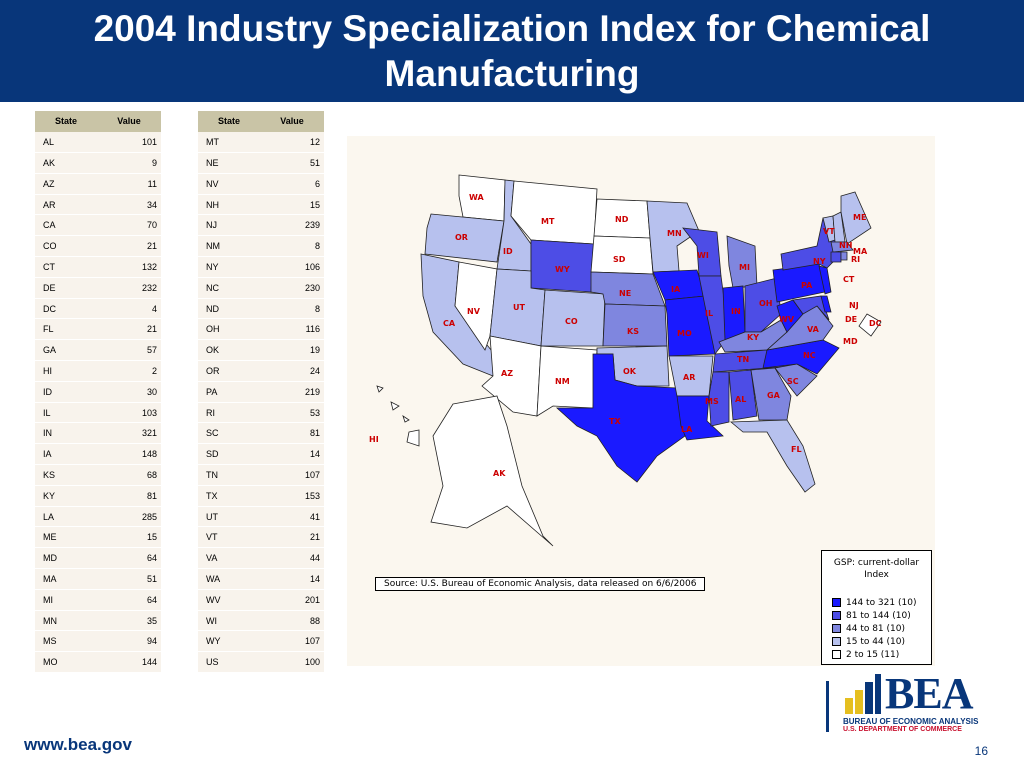  Describe the element at coordinates (129, 641) in the screenshot. I see `value-cell: 94` at that location.